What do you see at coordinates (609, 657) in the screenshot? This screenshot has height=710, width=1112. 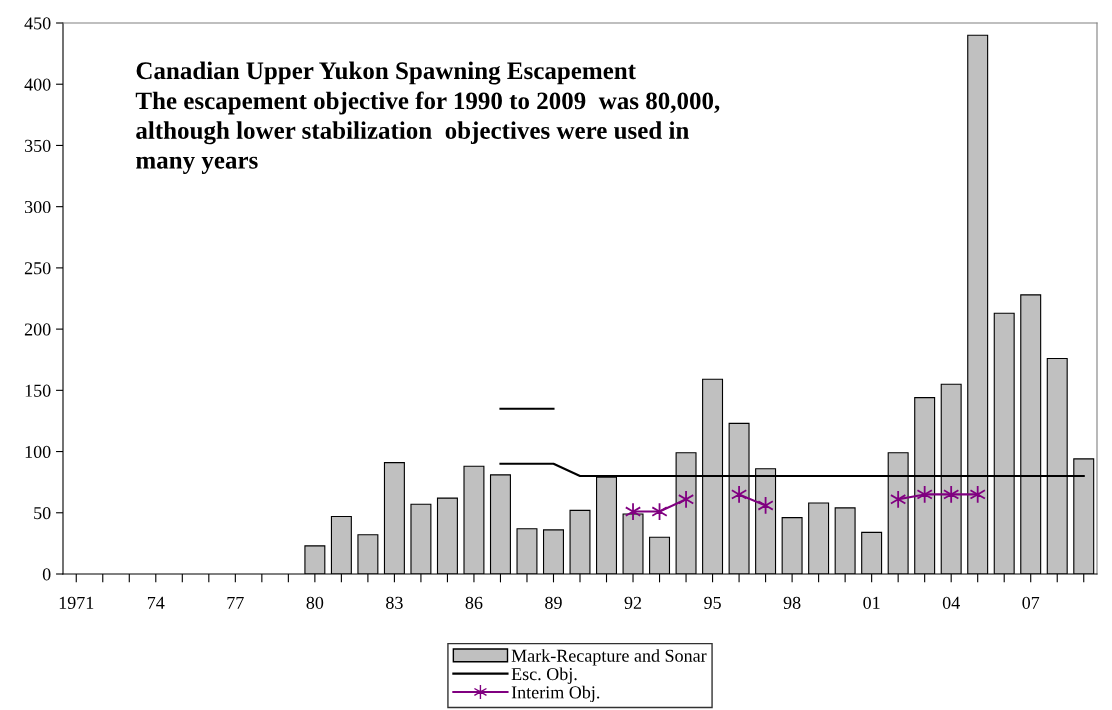 I see `legend-label: Mark-Recapture and Sonar` at bounding box center [609, 657].